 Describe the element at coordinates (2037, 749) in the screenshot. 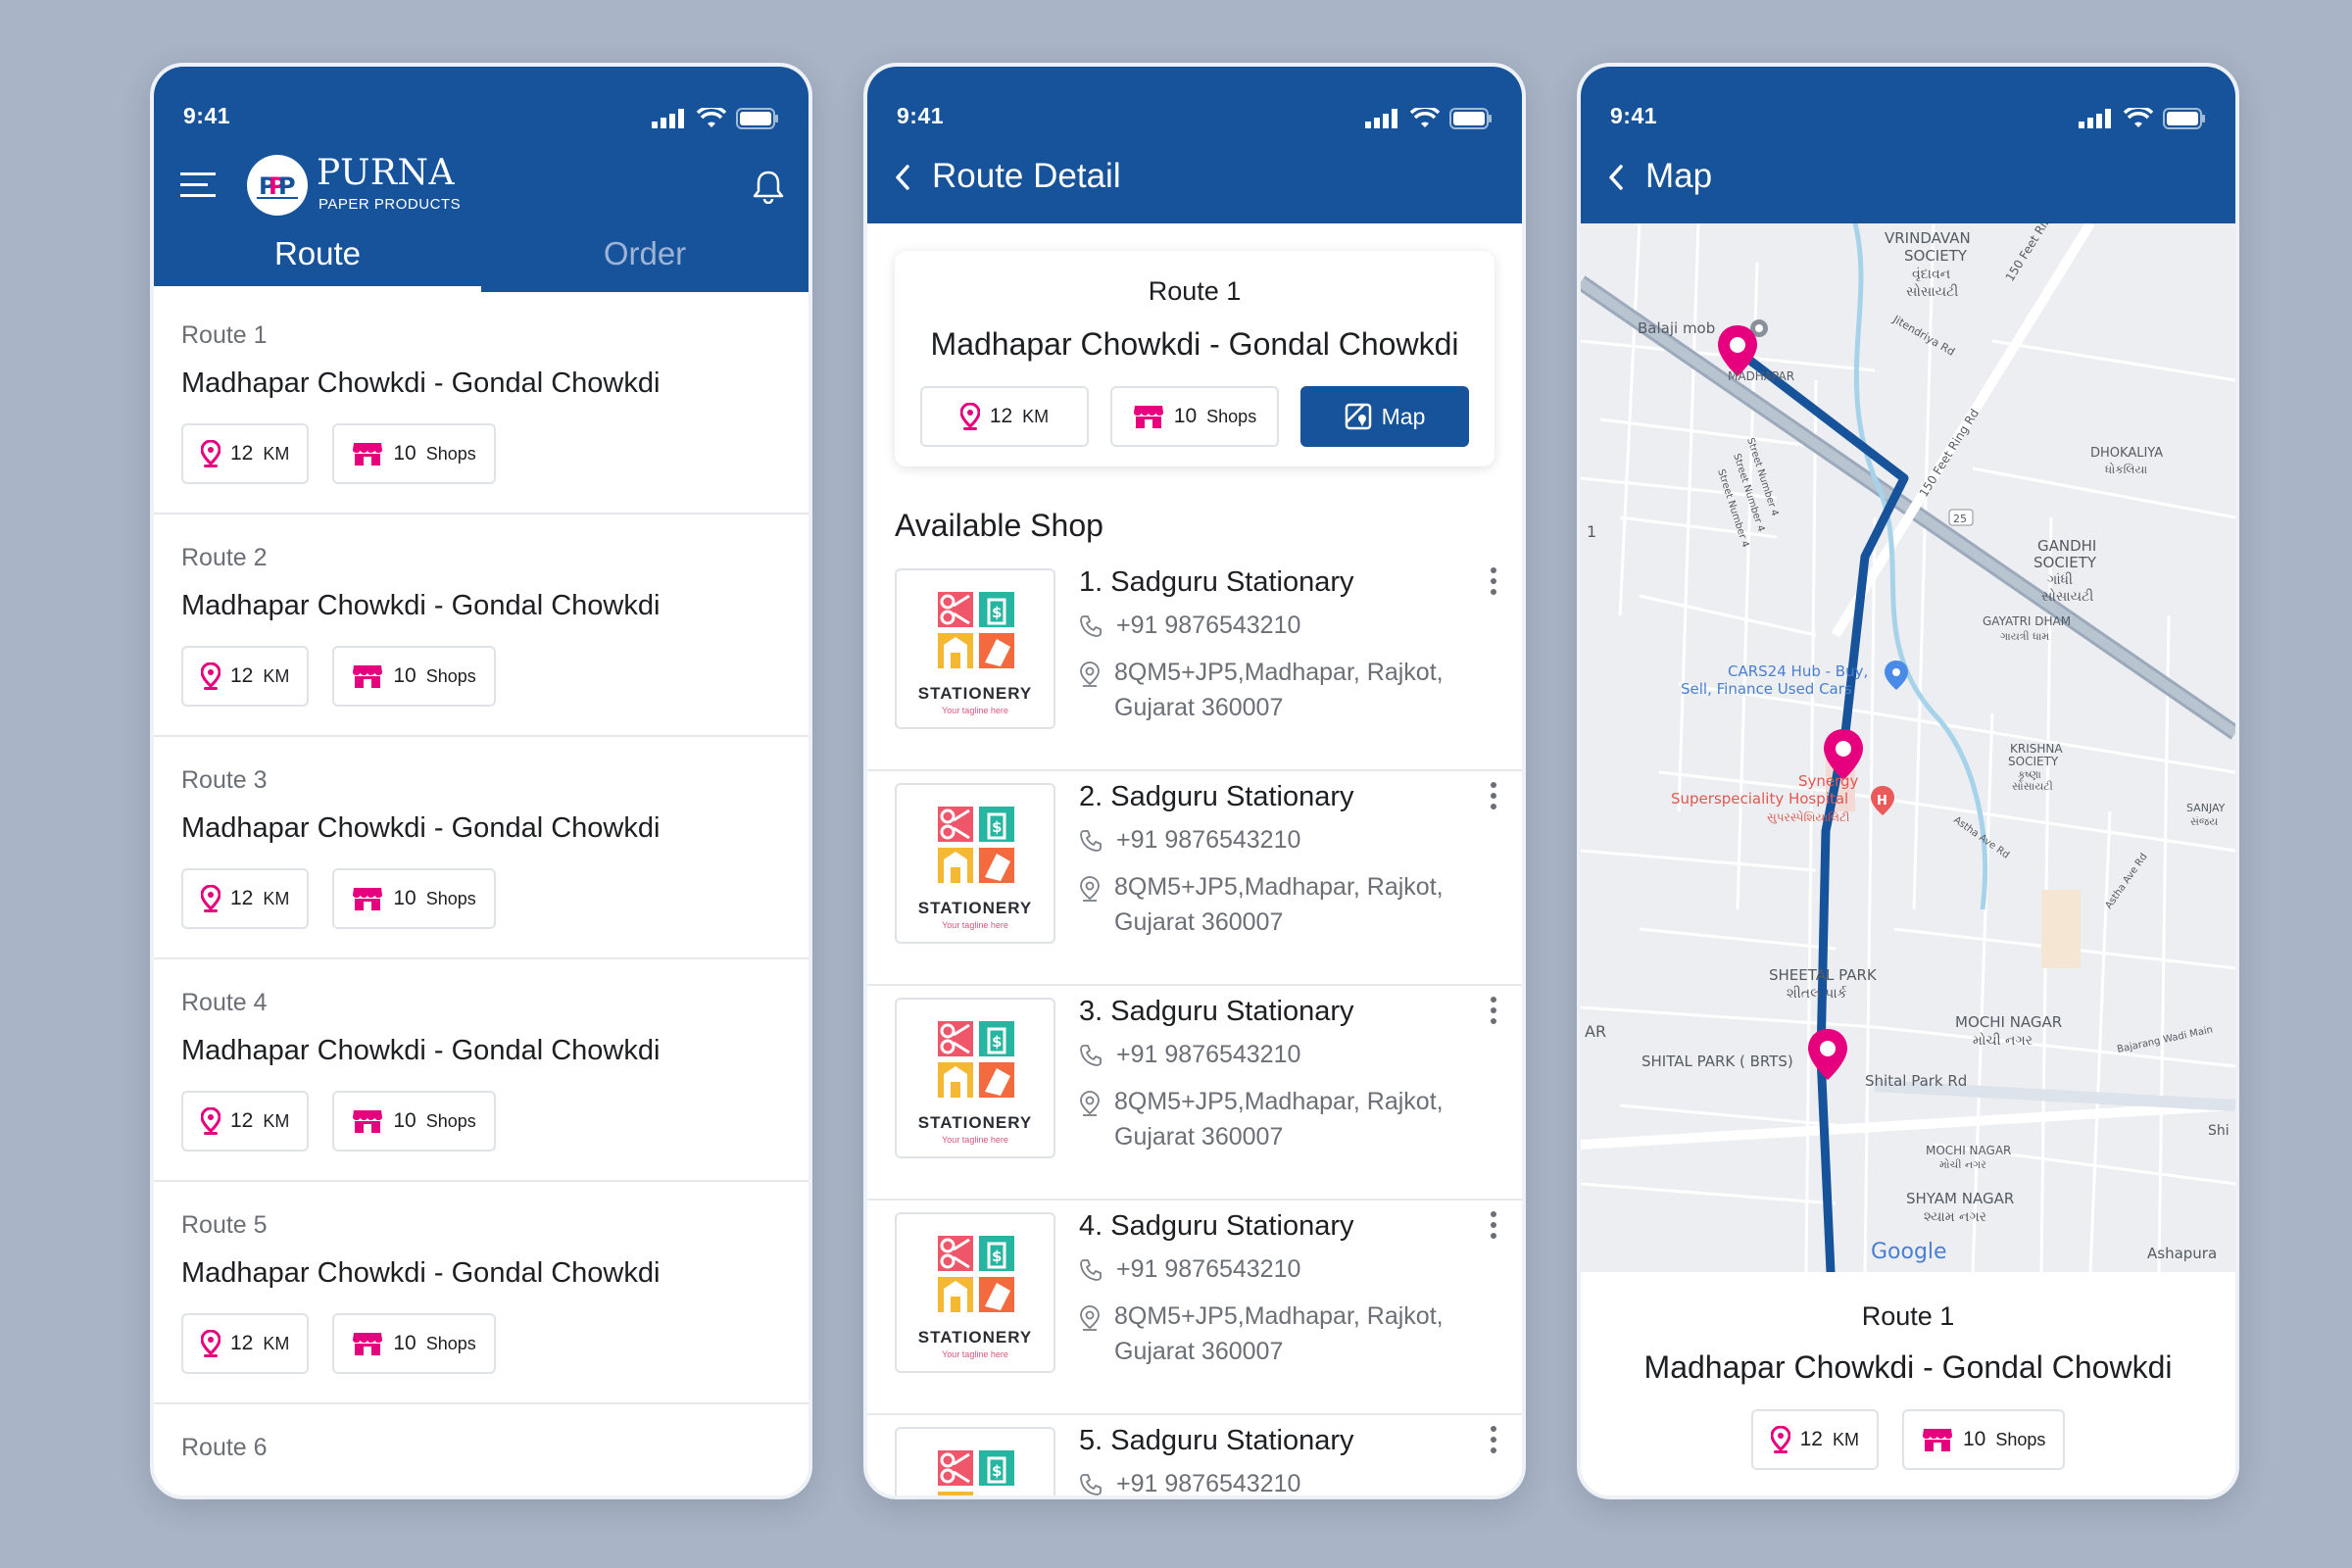

I see `map-label: KRISHNA` at that location.